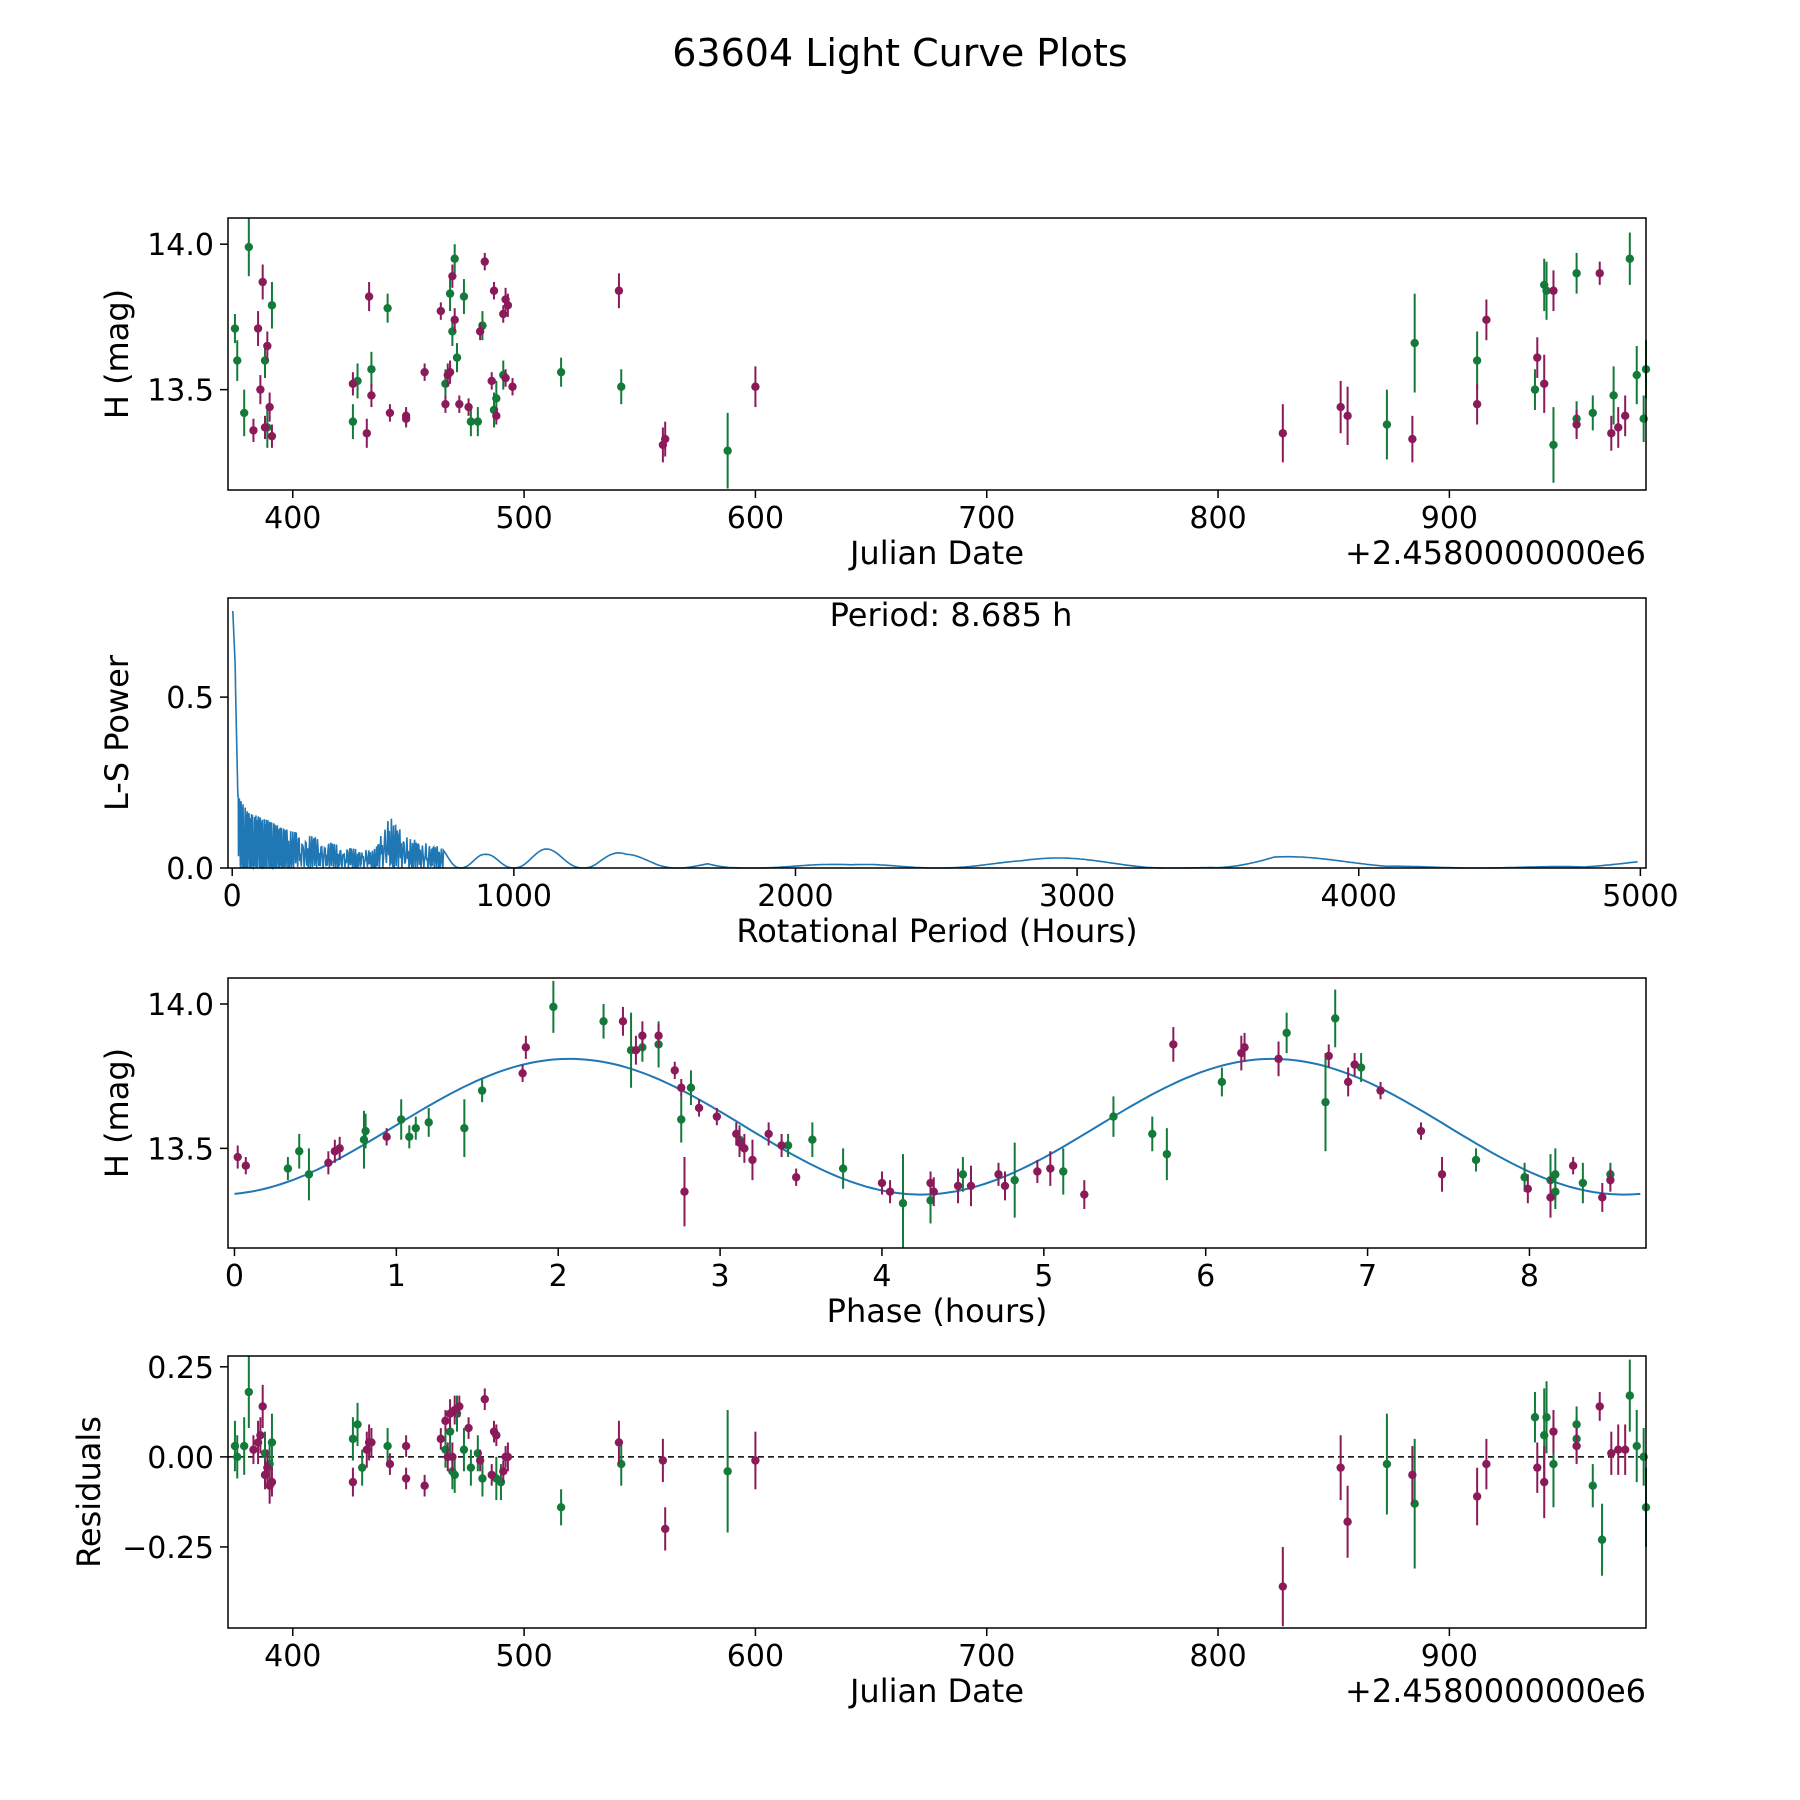 The height and width of the screenshot is (1800, 1800). I want to click on phased-curve-xtick-label: 3, so click(720, 1276).